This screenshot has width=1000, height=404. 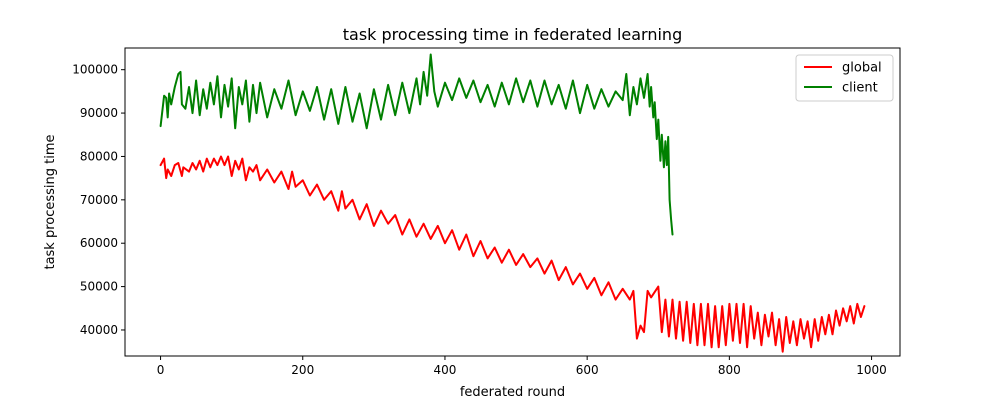 I want to click on y-tick-label: 40000, so click(x=99, y=330).